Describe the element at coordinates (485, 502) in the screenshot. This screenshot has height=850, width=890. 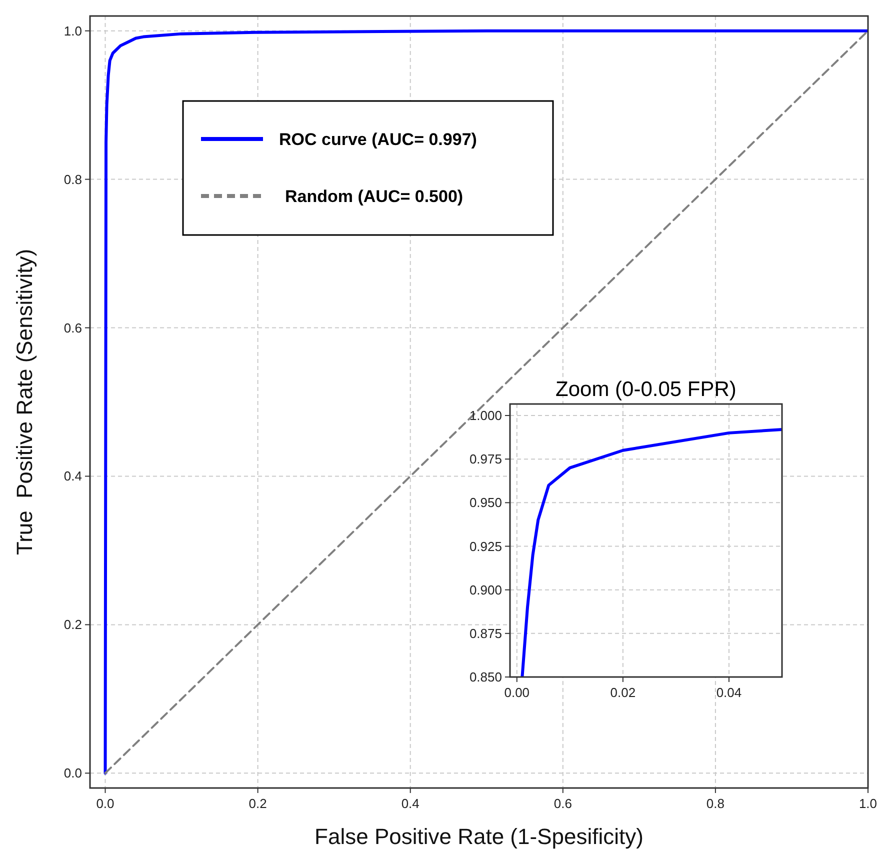
I see `y-tick-label: 0.950` at that location.